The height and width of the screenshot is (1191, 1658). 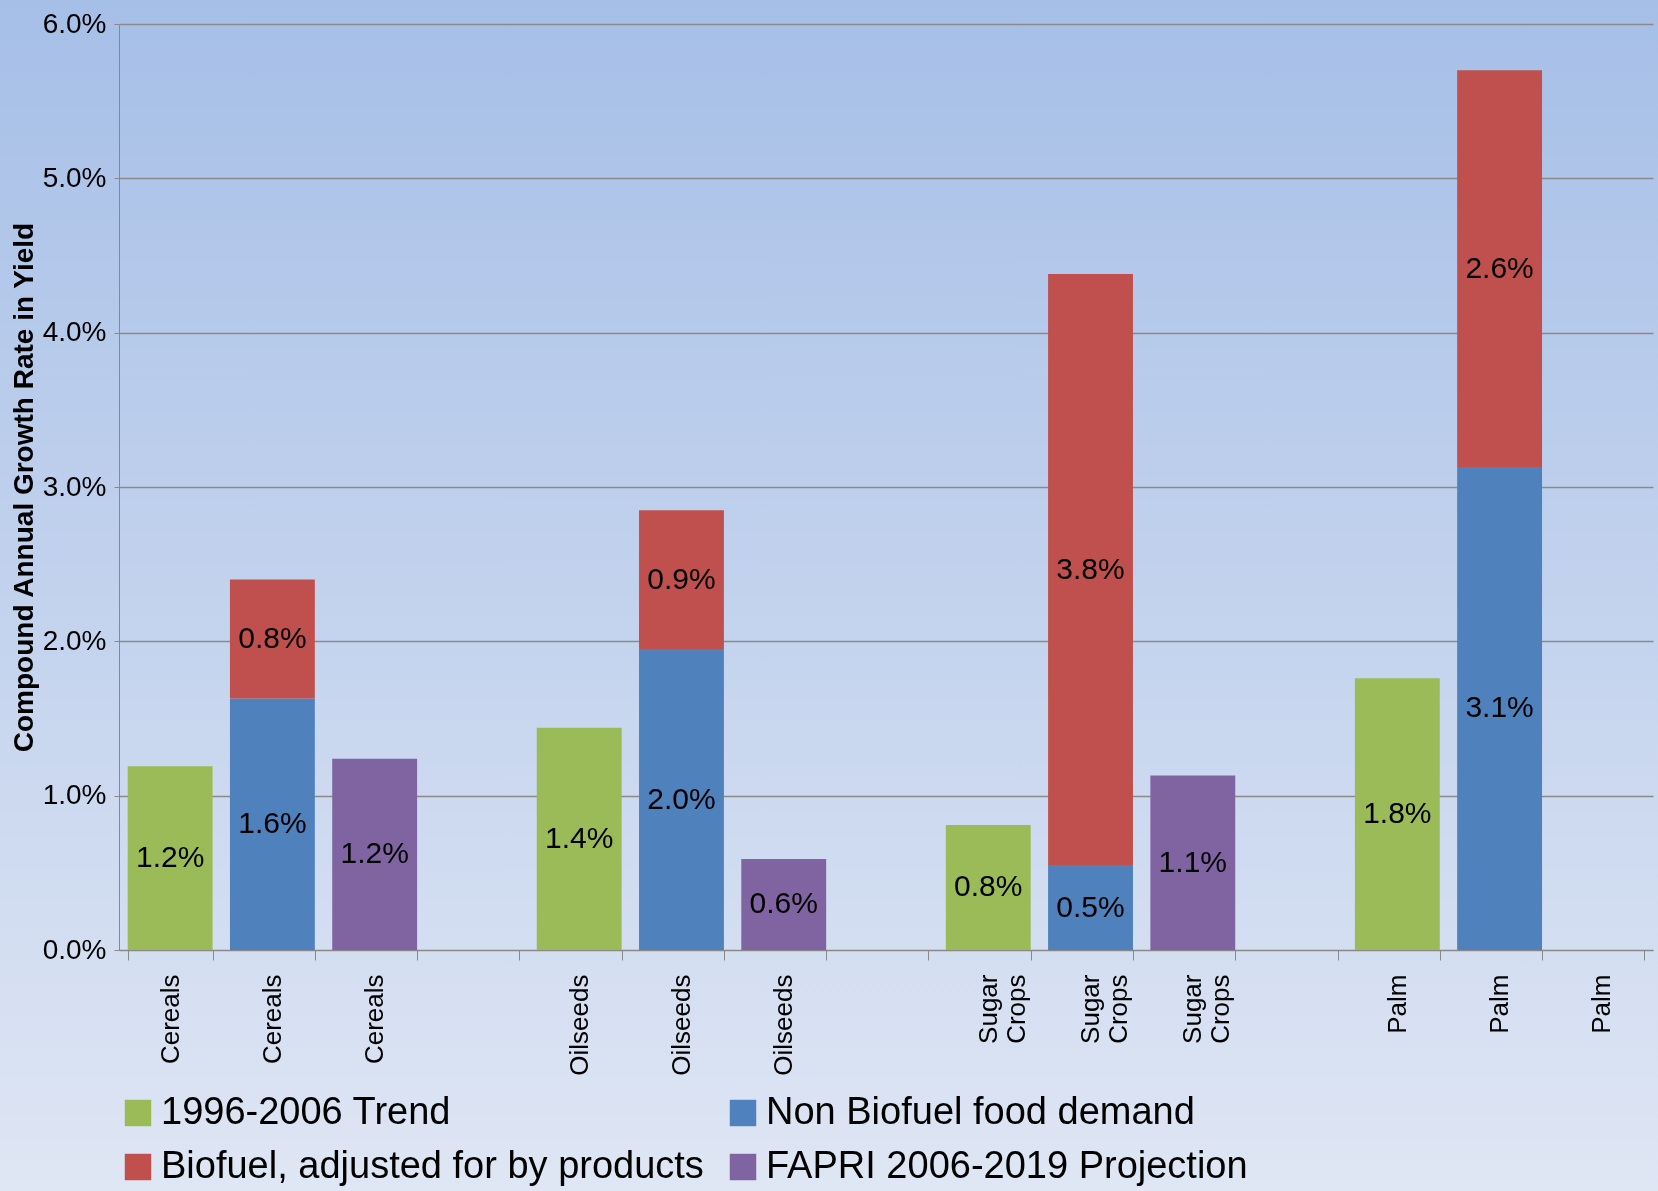 What do you see at coordinates (1192, 861) in the screenshot?
I see `data-label: 1.1%` at bounding box center [1192, 861].